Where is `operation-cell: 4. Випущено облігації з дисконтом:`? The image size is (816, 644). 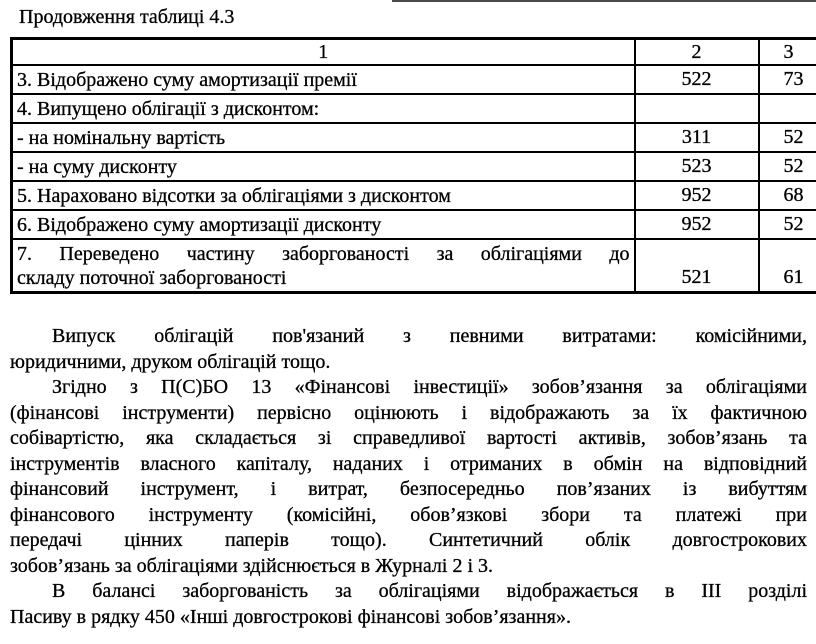
operation-cell: 4. Випущено облігації з дисконтом: is located at coordinates (323, 108).